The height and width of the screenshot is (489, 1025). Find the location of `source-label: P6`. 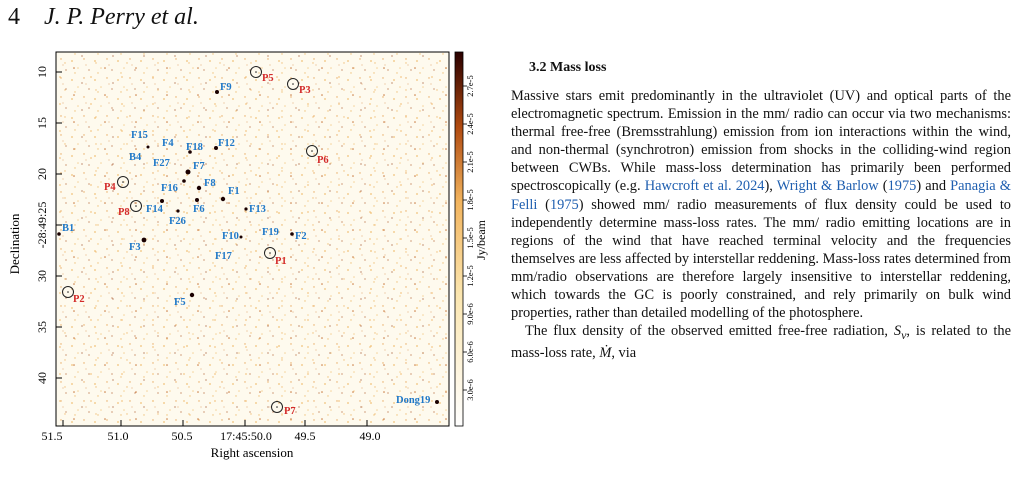

source-label: P6 is located at coordinates (323, 160).